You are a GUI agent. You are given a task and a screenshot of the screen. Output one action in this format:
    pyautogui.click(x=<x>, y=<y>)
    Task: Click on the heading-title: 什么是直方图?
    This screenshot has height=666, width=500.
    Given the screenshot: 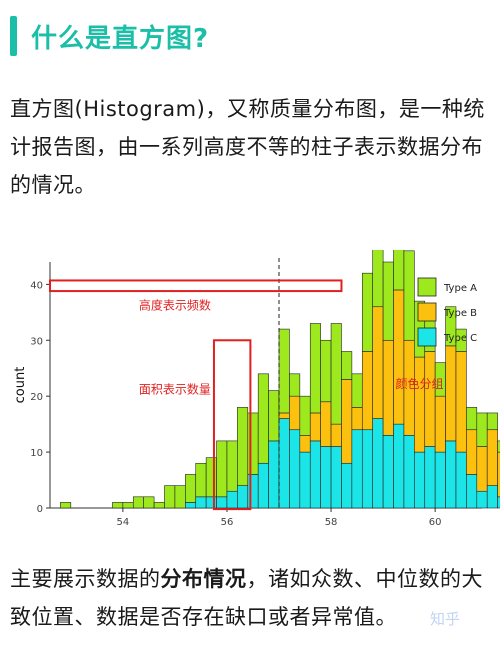 What is the action you would take?
    pyautogui.click(x=120, y=38)
    